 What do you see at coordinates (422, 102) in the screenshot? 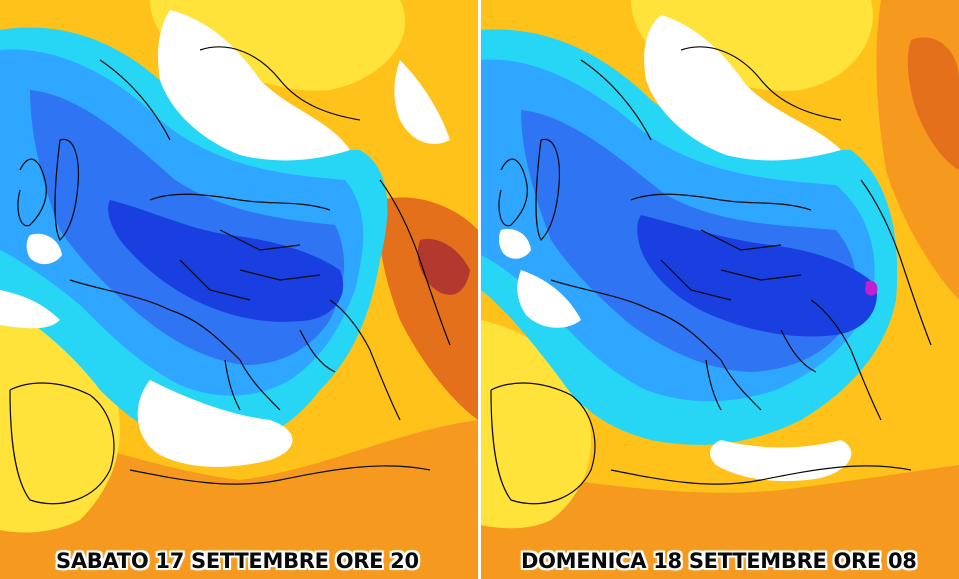
I see `neutral-zone-sweden` at bounding box center [422, 102].